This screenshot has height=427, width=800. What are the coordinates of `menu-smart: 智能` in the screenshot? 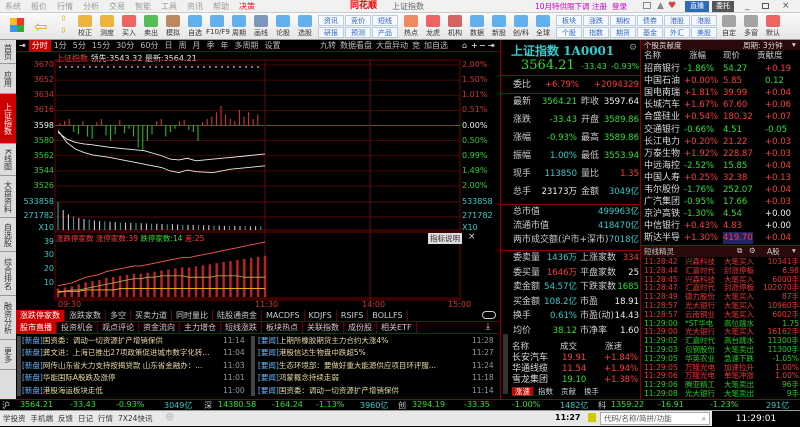 It's located at (143, 6).